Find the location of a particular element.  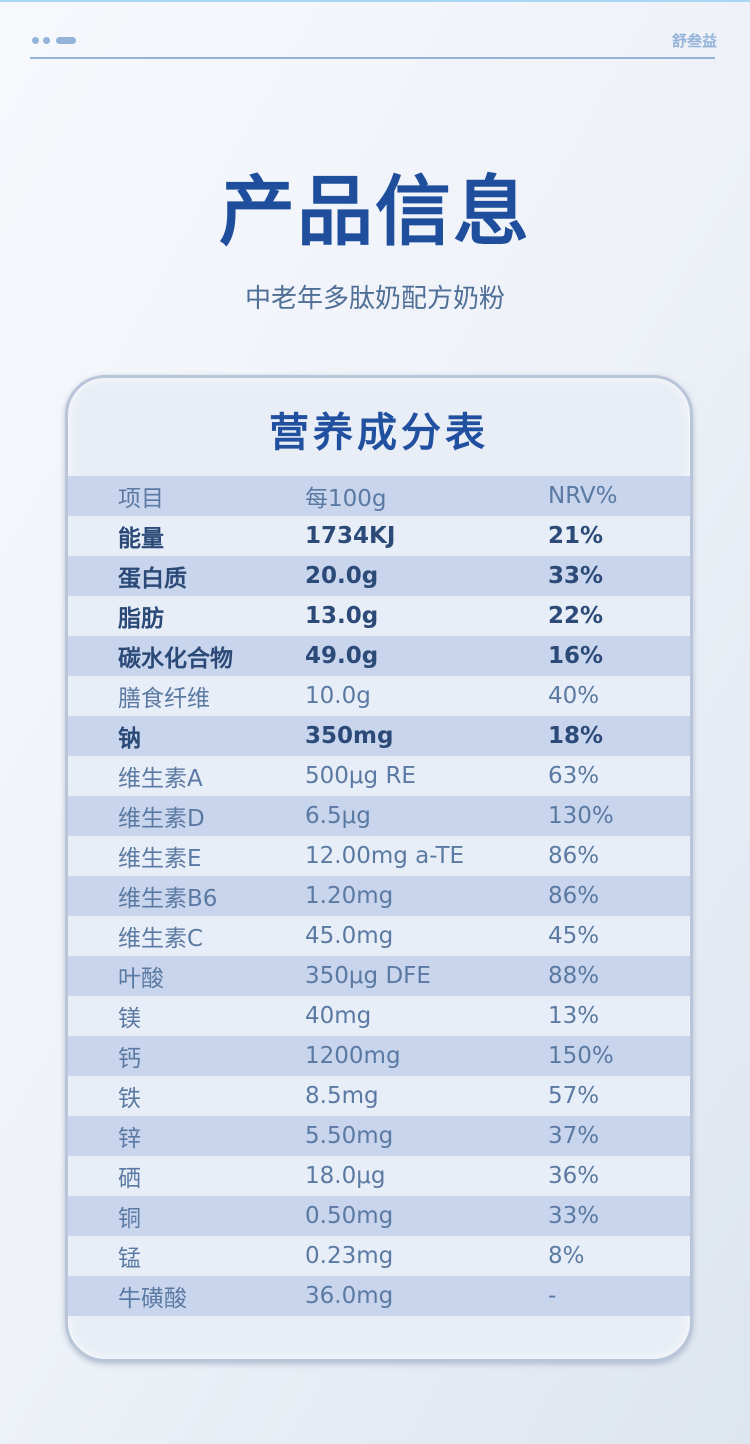

nutrient-value: 40mg is located at coordinates (338, 1016).